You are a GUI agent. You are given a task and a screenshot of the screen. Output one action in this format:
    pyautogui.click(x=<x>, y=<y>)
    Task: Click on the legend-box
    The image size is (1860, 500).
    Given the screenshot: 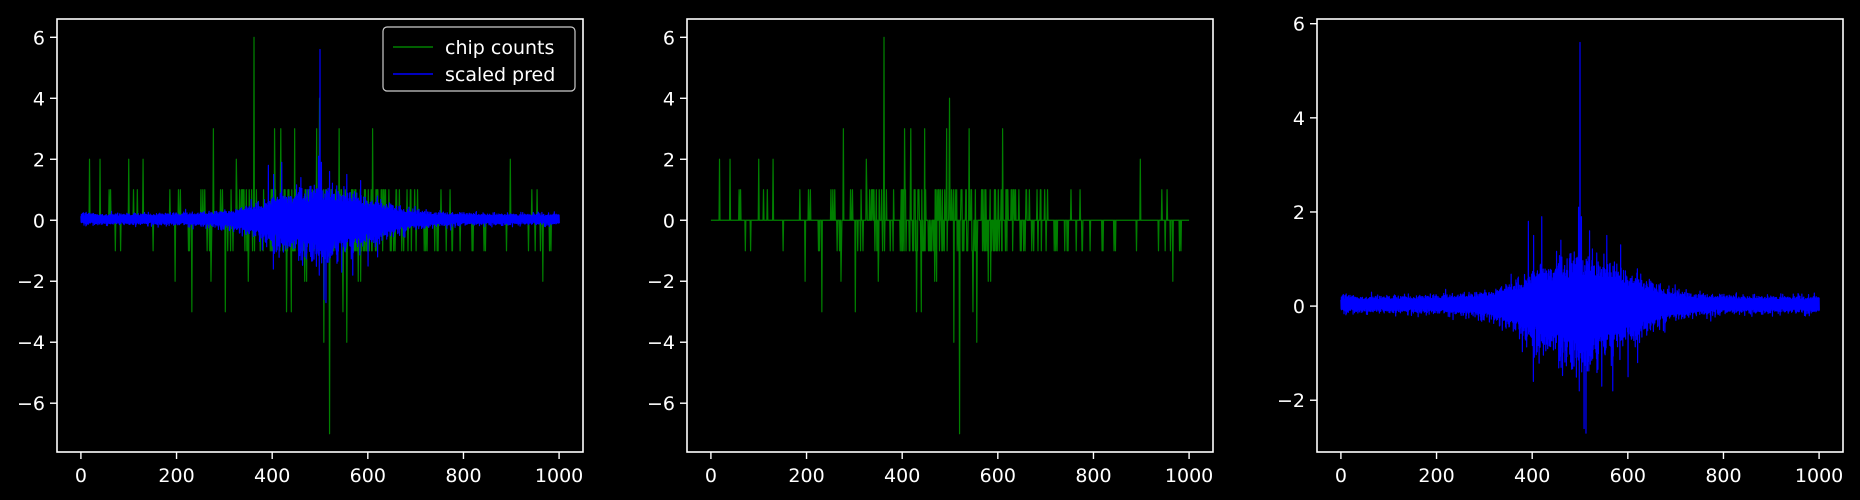 What is the action you would take?
    pyautogui.click(x=479, y=59)
    